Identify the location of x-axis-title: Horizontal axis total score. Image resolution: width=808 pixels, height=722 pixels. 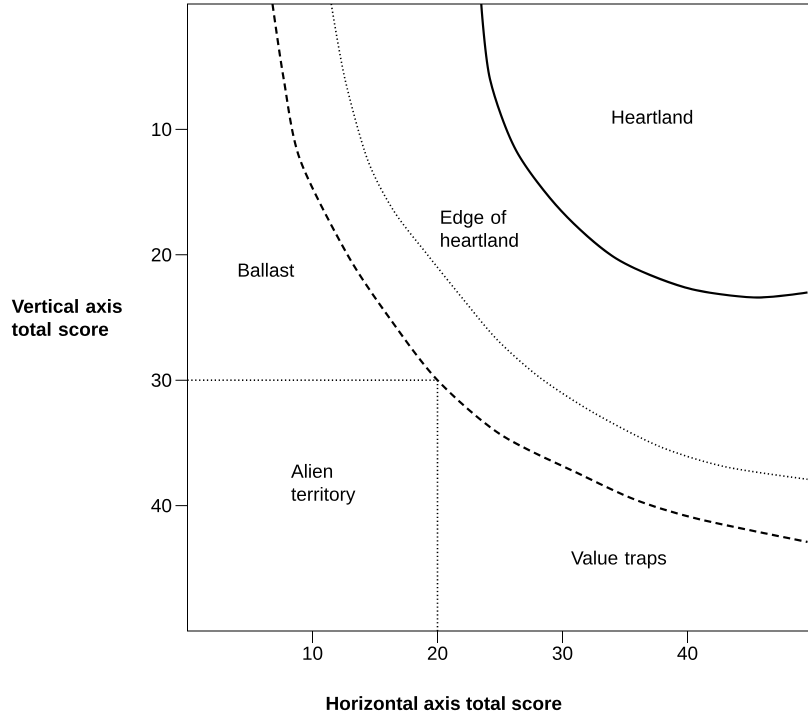
(444, 703).